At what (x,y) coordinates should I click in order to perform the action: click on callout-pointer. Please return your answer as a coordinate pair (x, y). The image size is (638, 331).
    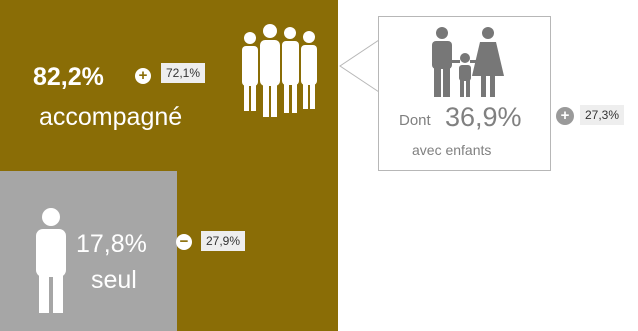
    Looking at the image, I should click on (359, 70).